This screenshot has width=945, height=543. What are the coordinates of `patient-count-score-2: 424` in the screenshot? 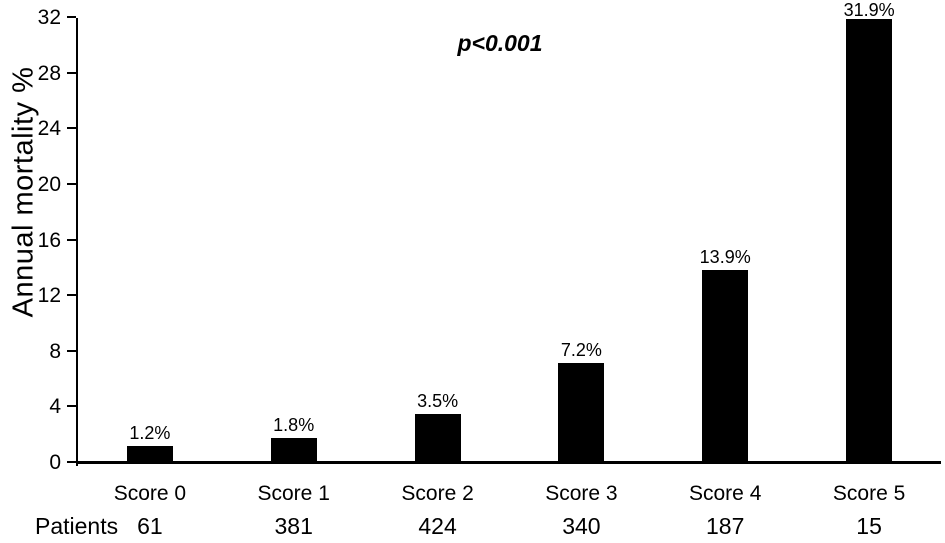 It's located at (437, 526).